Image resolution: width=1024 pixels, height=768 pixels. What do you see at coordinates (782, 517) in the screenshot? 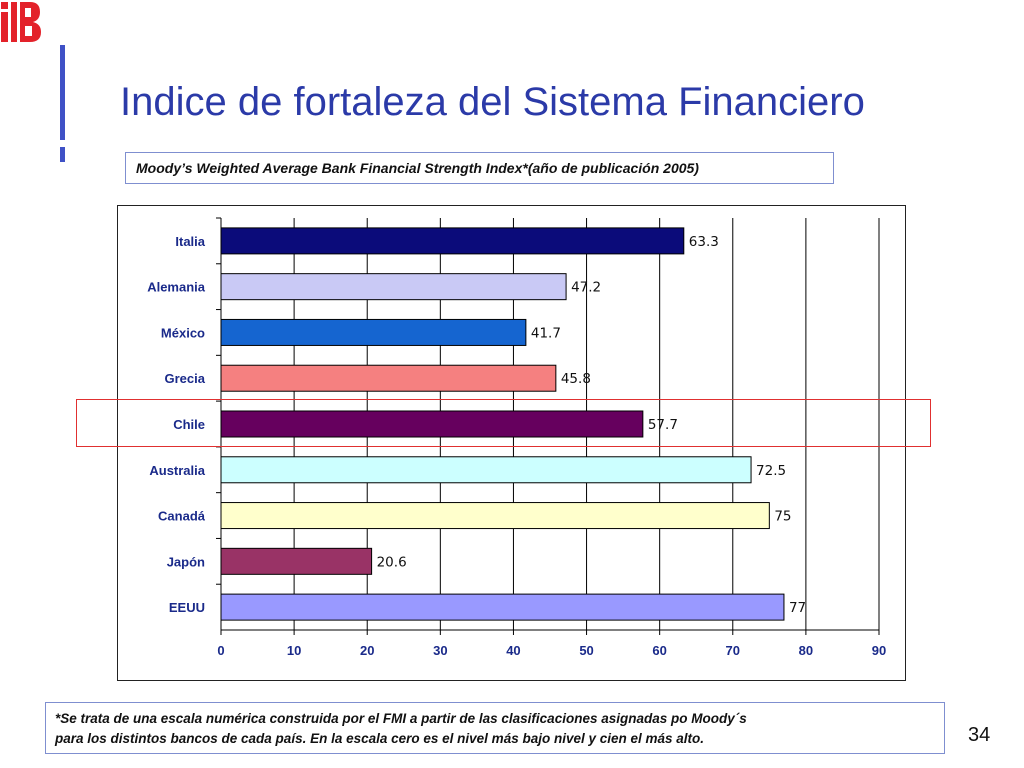
I see `value-label-canada: 75` at bounding box center [782, 517].